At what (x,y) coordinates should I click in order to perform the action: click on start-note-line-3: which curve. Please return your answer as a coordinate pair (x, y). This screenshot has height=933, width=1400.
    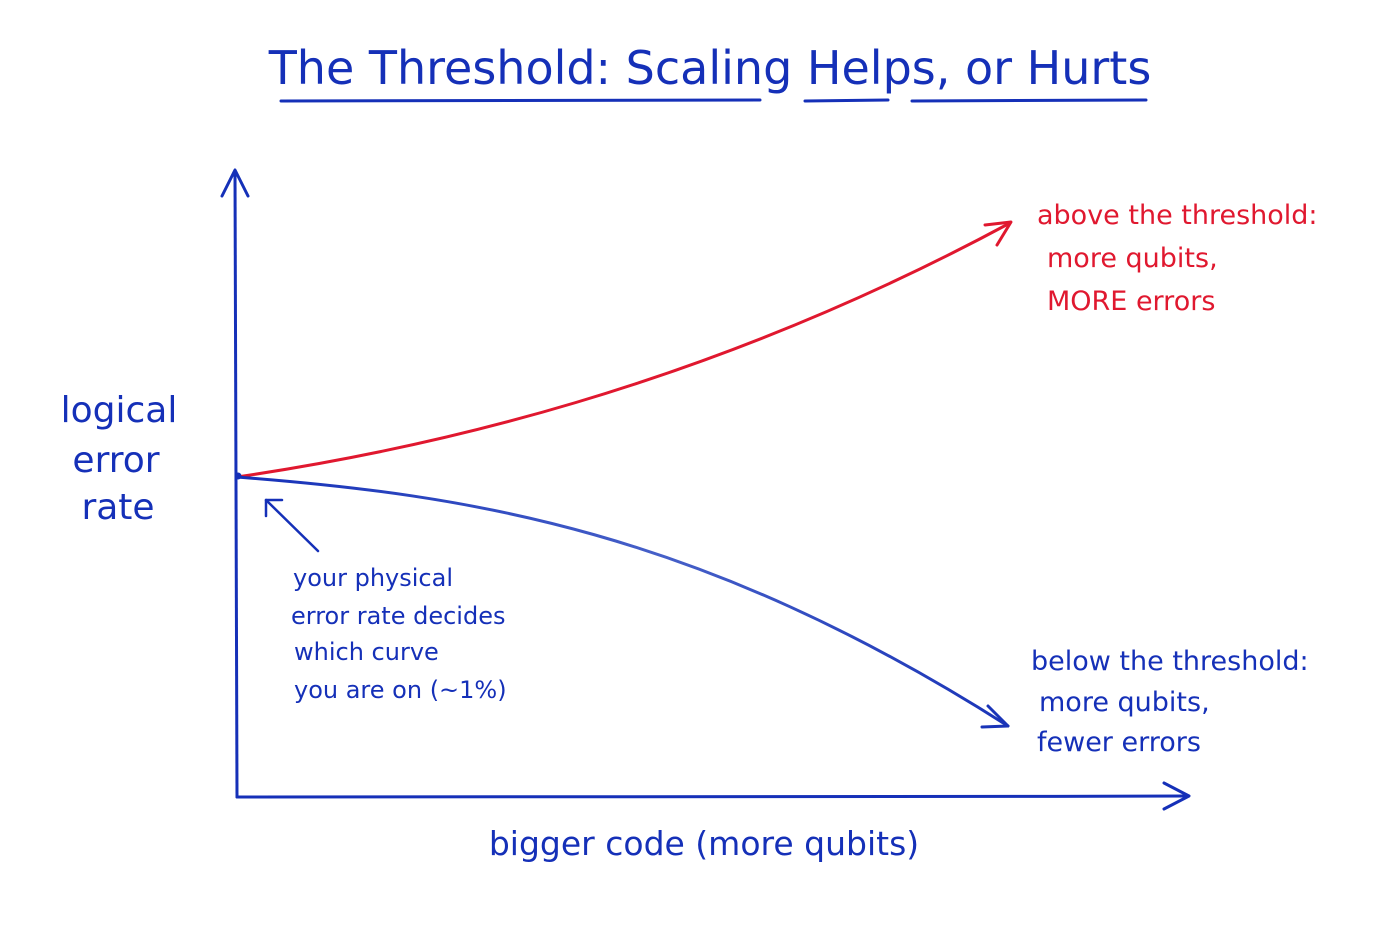
    Looking at the image, I should click on (366, 652).